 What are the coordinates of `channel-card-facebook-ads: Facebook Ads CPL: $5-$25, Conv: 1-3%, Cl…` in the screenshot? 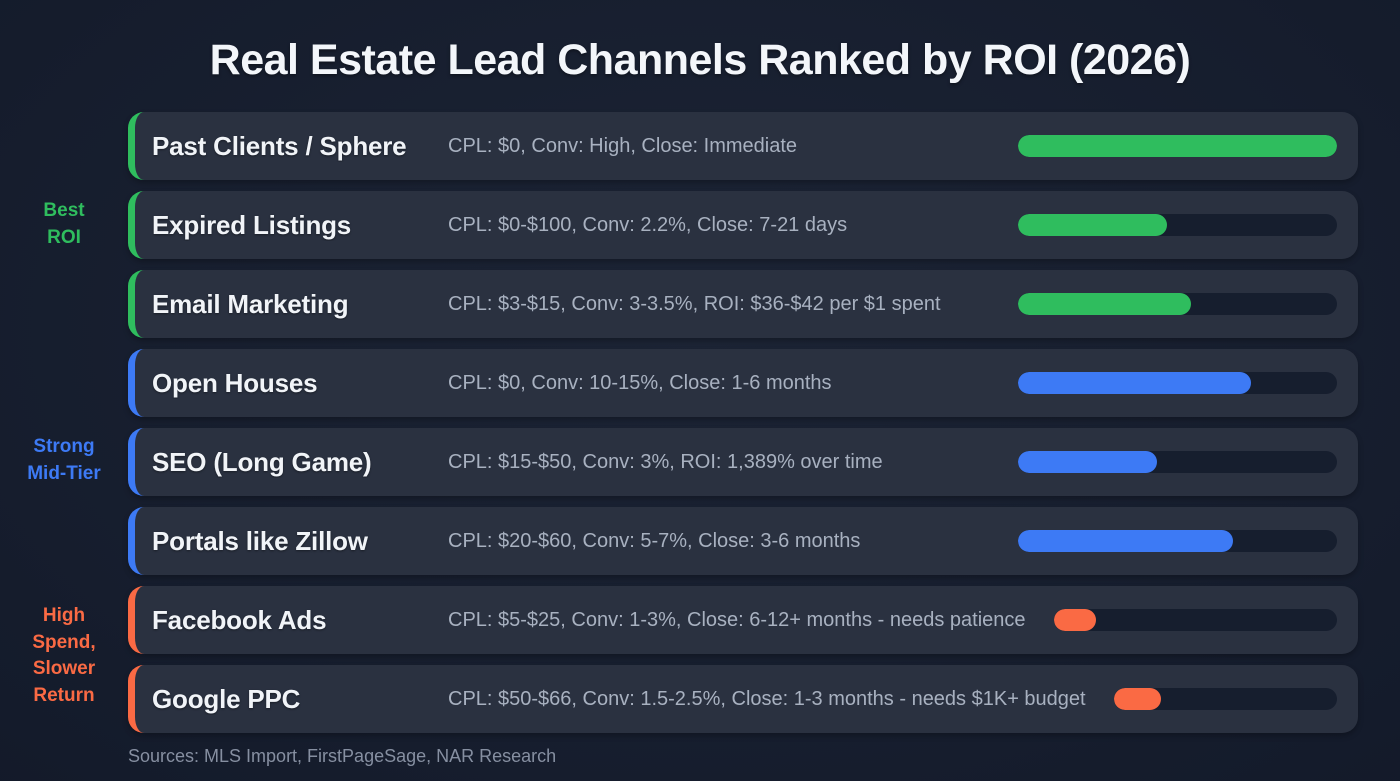 It's located at (743, 620).